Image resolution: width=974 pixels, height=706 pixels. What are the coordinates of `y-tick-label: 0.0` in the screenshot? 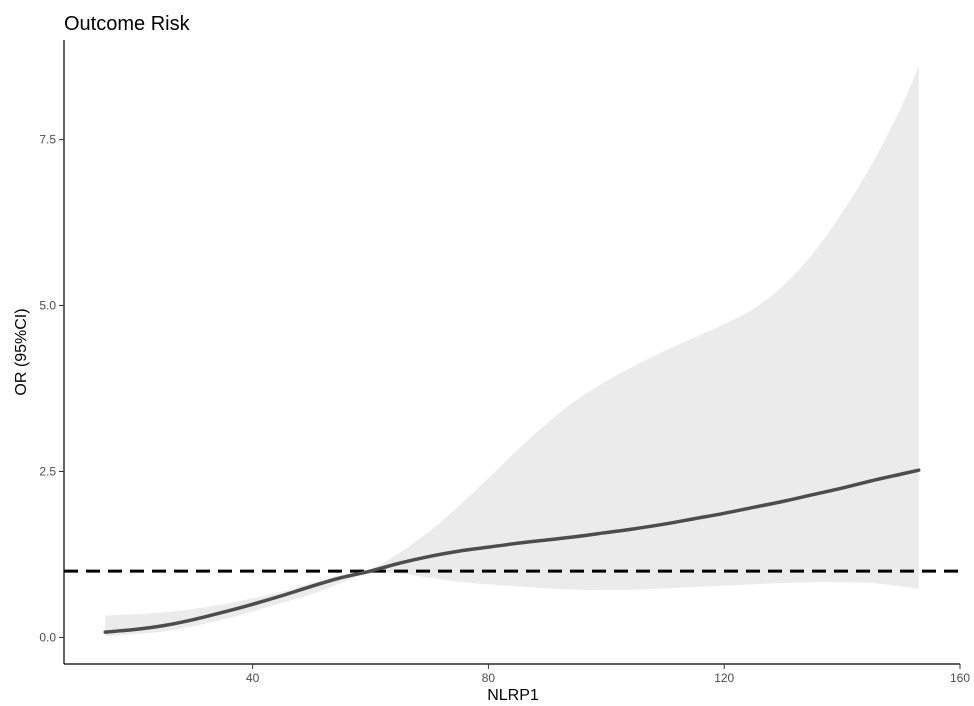 It's located at (47, 637).